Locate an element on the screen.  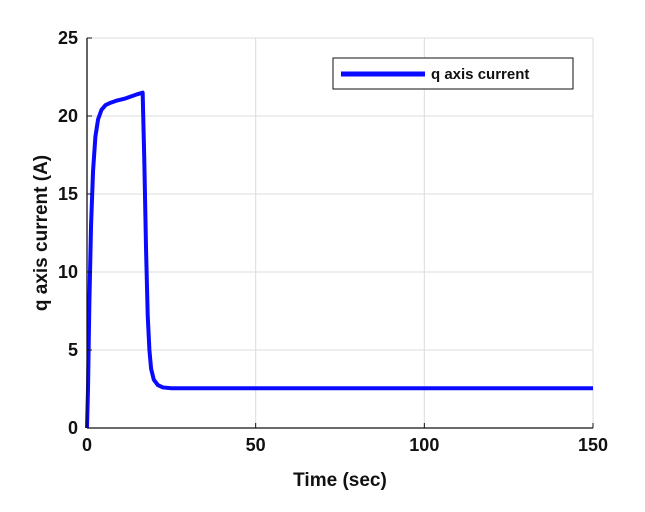
y-tick-label: 25 is located at coordinates (68, 38).